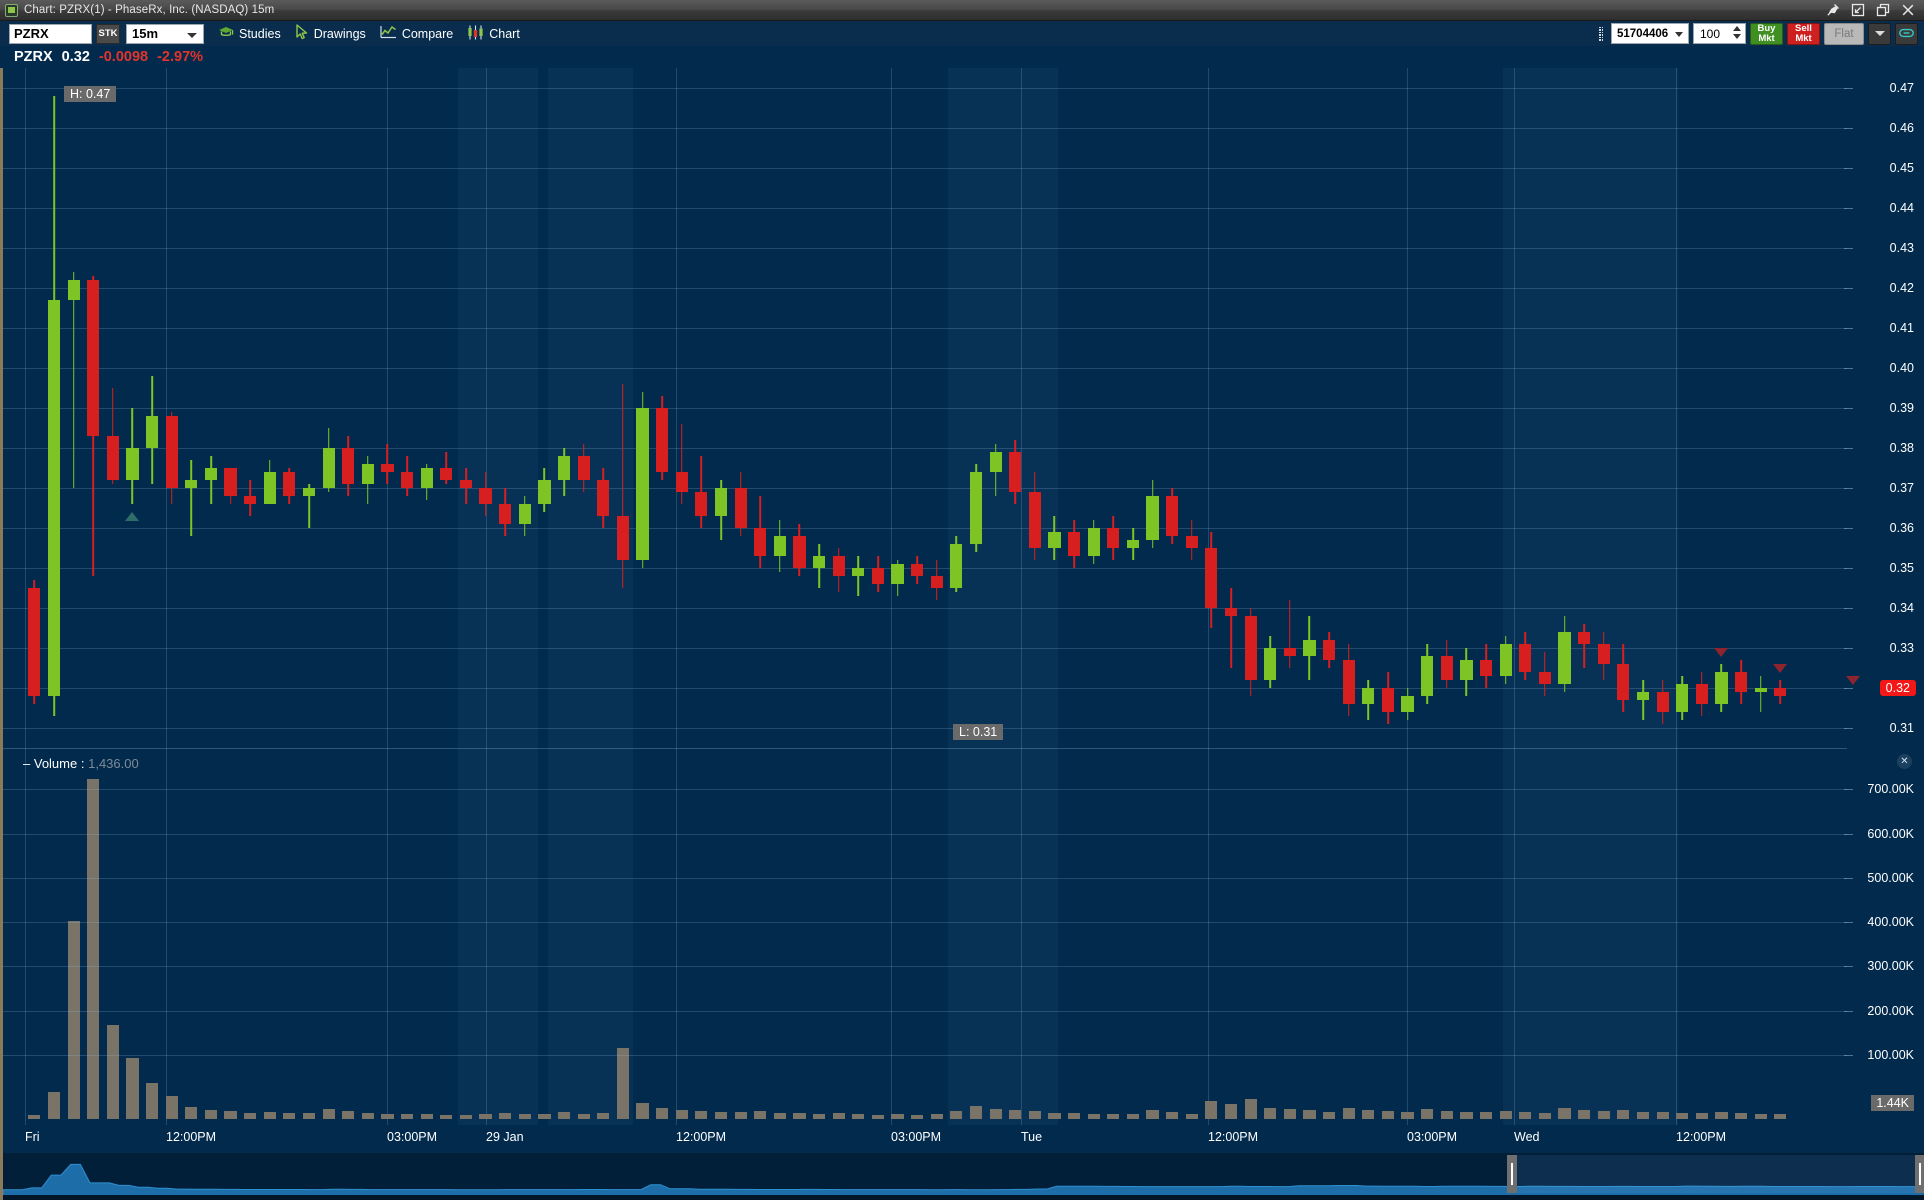  What do you see at coordinates (1890, 966) in the screenshot?
I see `volume-axis-label: 300.00K` at bounding box center [1890, 966].